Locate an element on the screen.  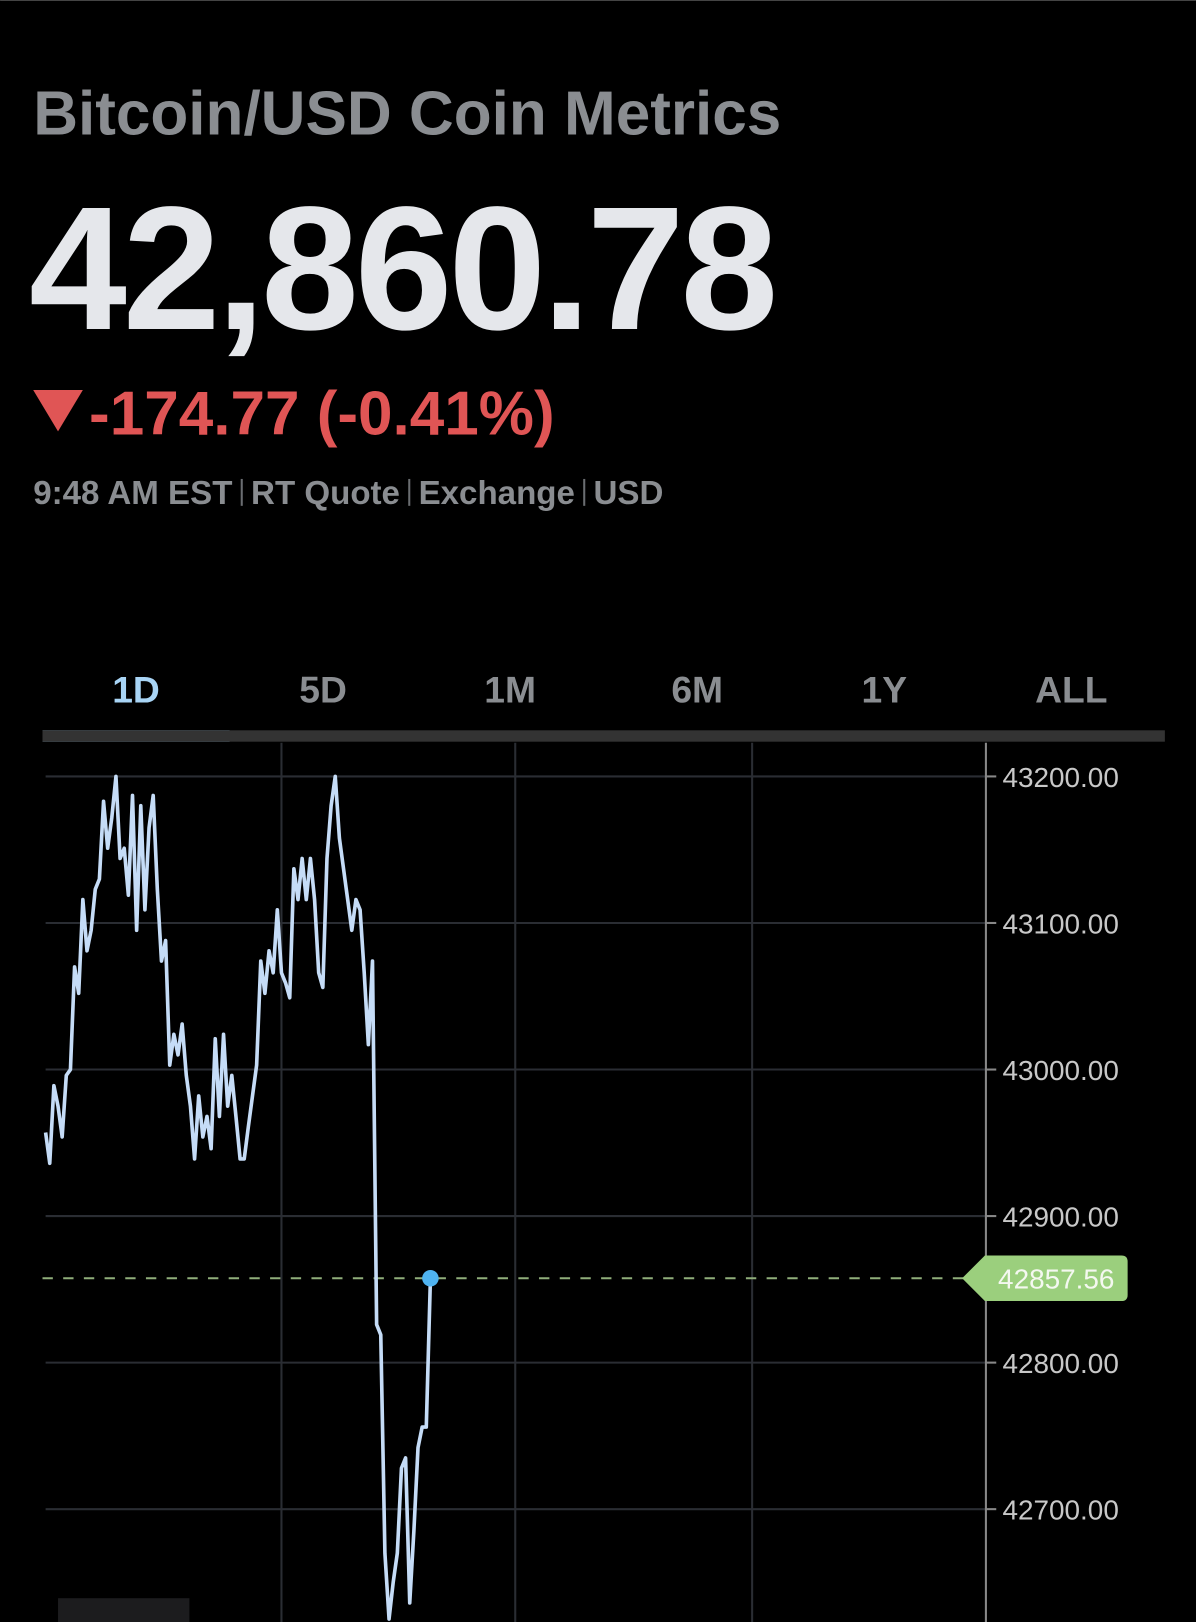
tab: 1D is located at coordinates (136, 689).